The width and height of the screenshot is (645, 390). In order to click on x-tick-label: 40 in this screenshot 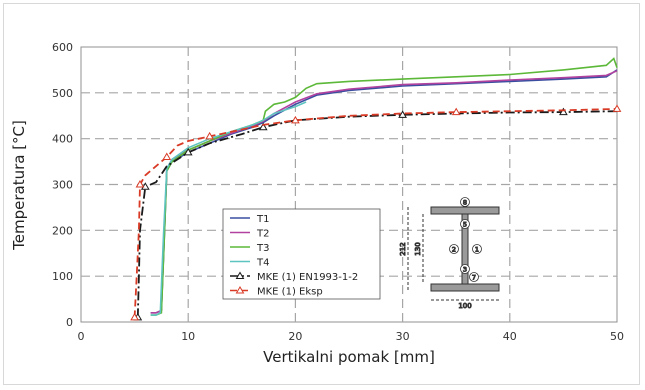, I will do `click(510, 336)`.